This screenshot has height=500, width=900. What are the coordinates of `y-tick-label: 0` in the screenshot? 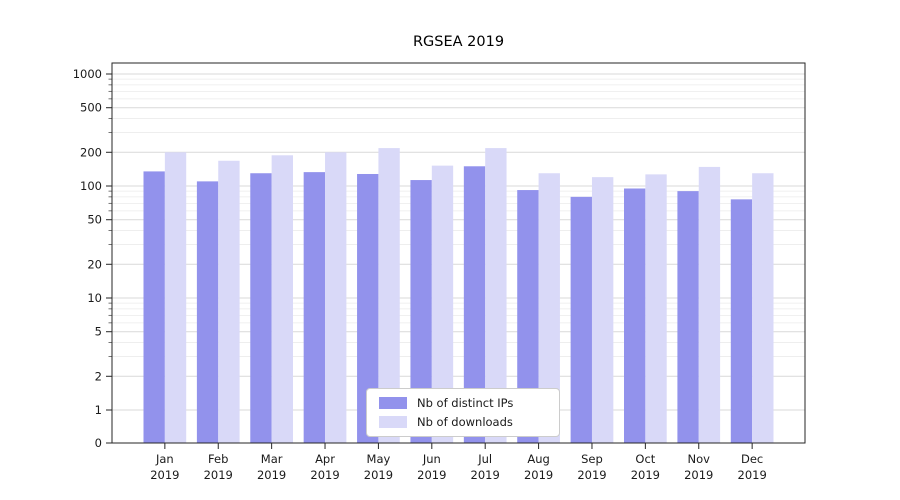 It's located at (98, 443).